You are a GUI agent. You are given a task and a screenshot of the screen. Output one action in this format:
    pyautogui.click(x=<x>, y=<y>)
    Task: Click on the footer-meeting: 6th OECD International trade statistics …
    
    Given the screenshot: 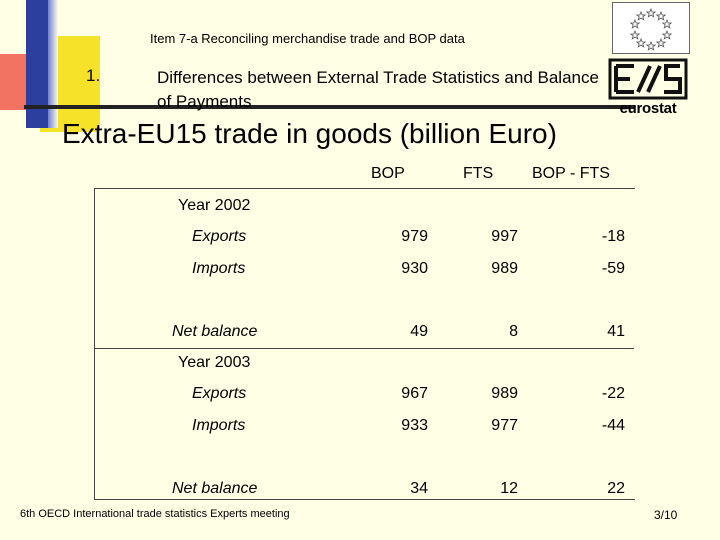 What is the action you would take?
    pyautogui.click(x=155, y=514)
    